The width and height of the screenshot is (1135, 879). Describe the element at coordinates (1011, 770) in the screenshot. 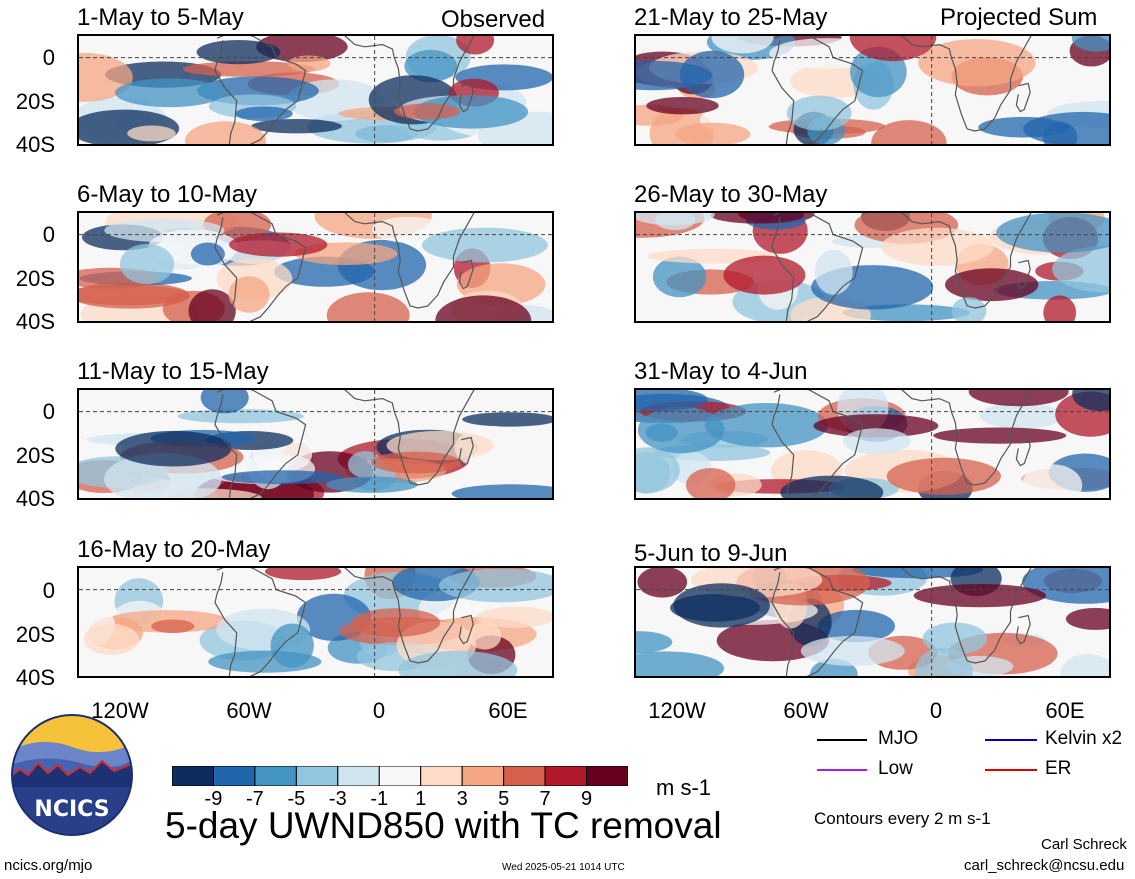

I see `legend-swatch-er` at that location.